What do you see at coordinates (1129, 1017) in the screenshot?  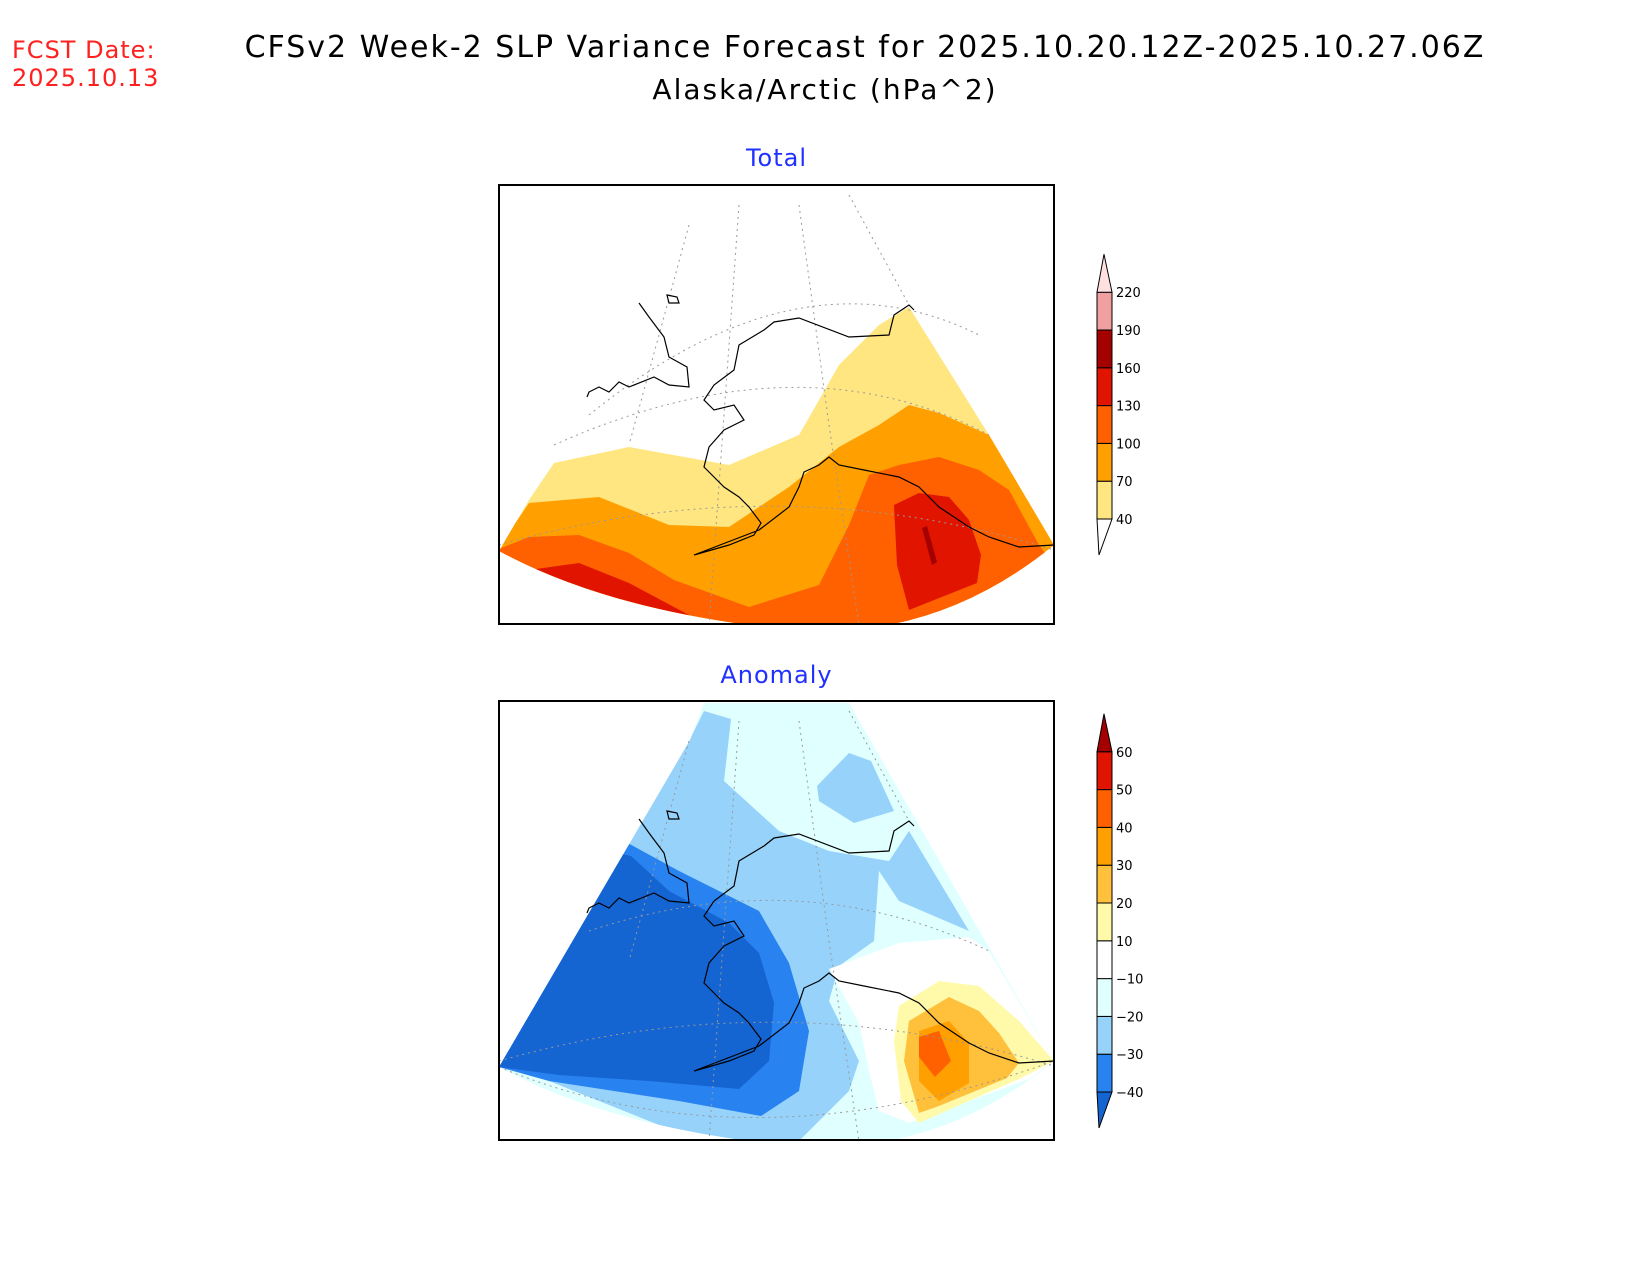 I see `colorbar-tick-label: −20` at bounding box center [1129, 1017].